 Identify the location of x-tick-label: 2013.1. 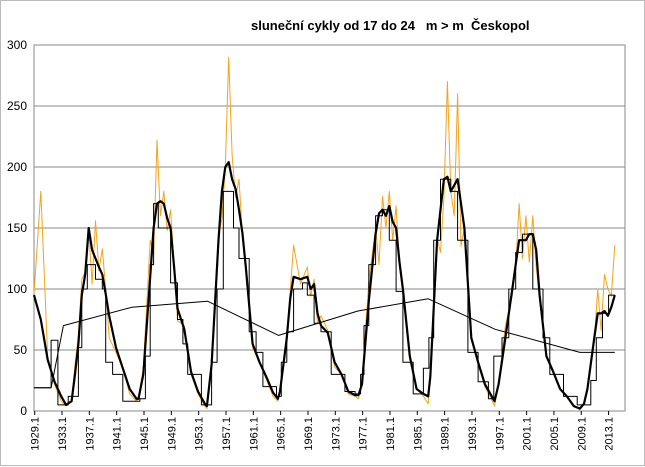
(610, 434).